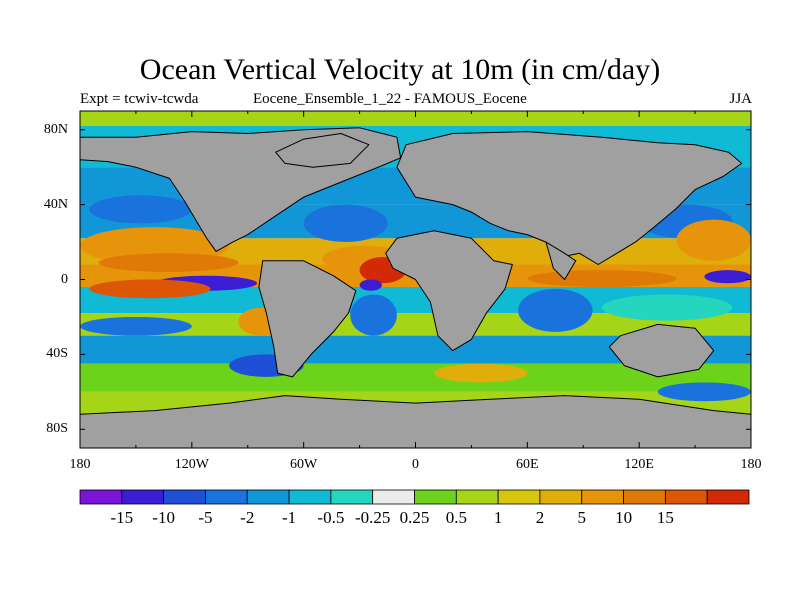 The image size is (800, 600). I want to click on colorbar-label: -15, so click(122, 517).